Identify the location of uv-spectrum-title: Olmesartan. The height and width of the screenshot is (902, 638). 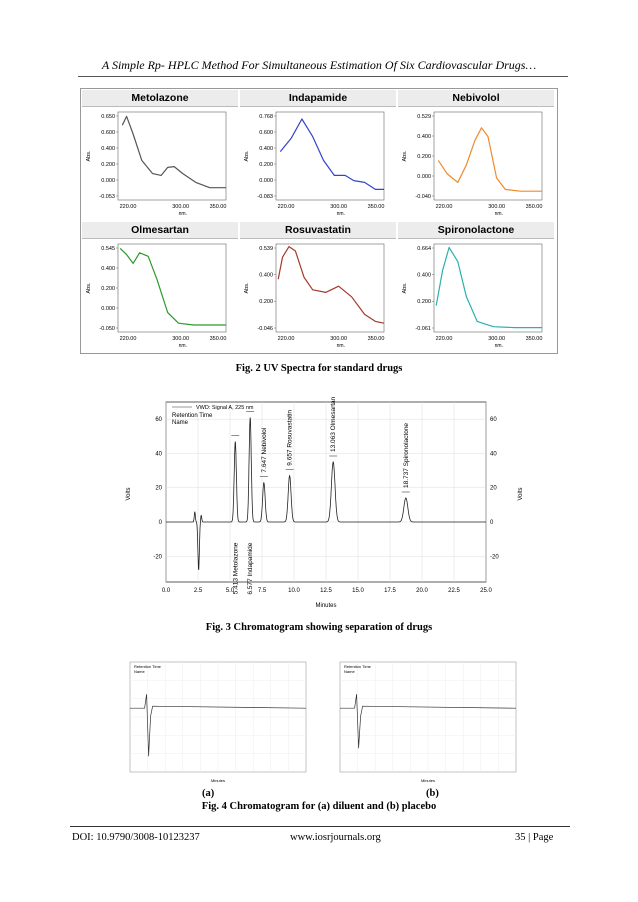
(160, 230).